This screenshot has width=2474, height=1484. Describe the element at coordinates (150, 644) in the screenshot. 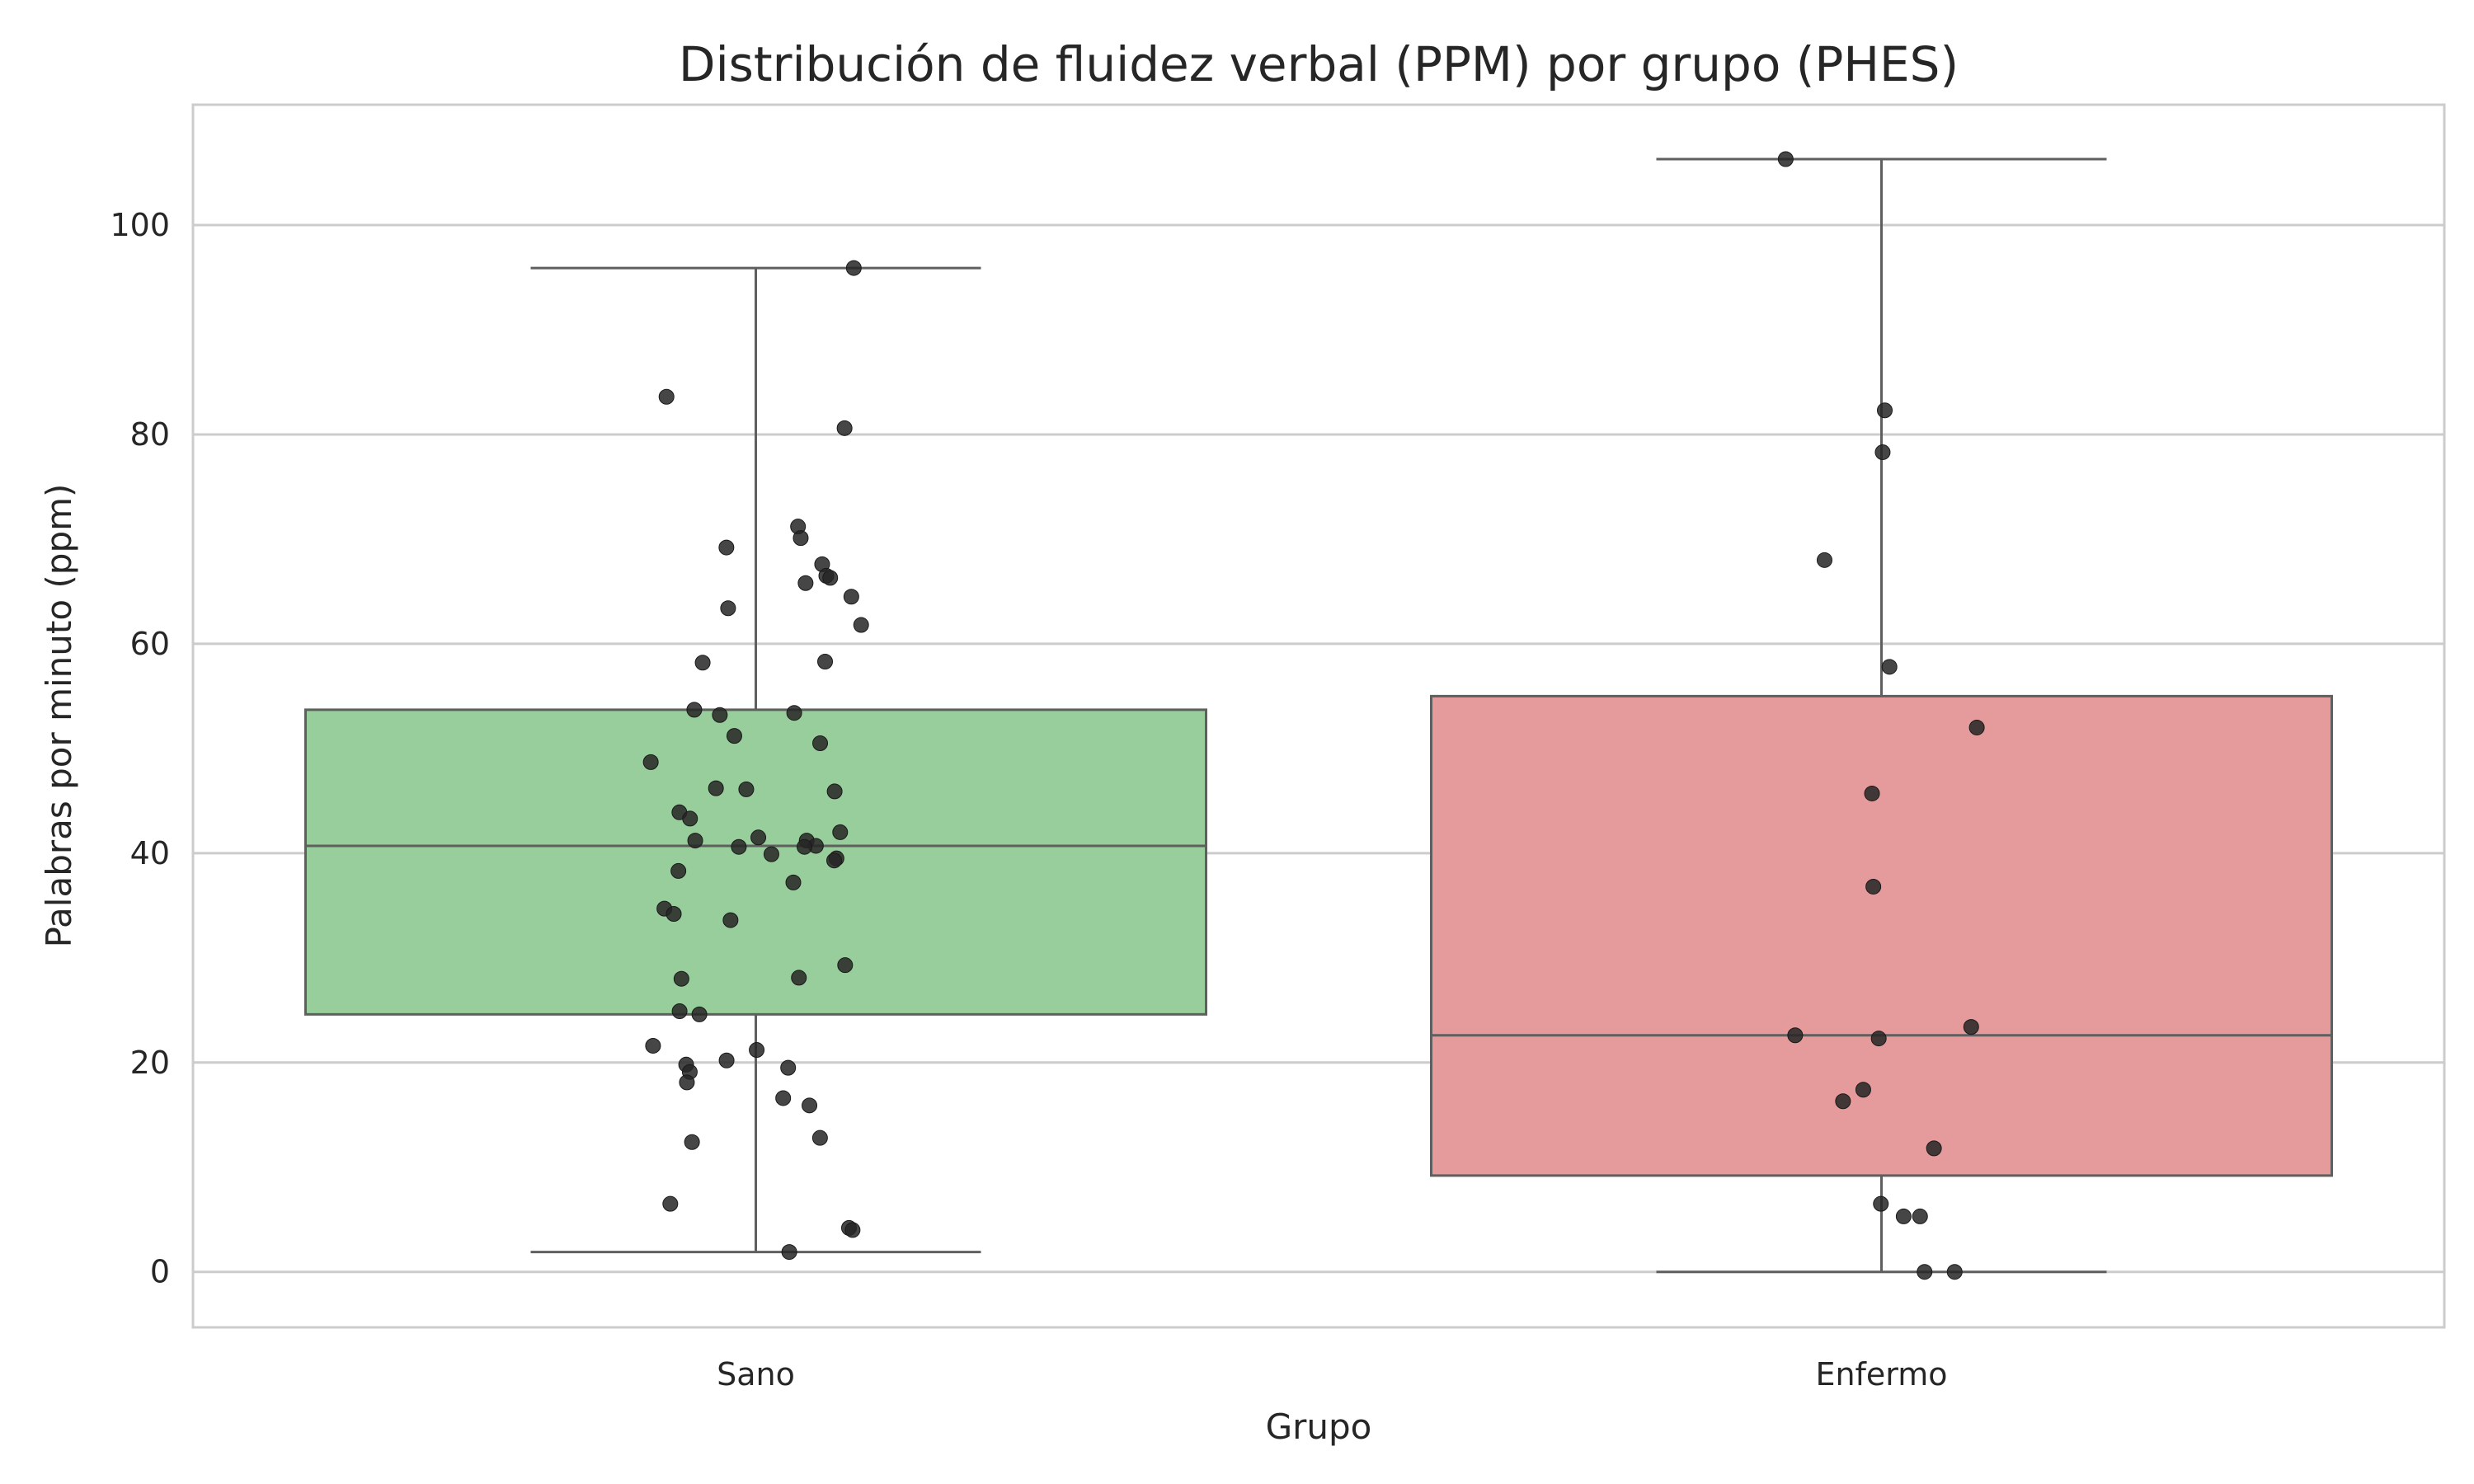

I see `y-tick-label: 60` at that location.